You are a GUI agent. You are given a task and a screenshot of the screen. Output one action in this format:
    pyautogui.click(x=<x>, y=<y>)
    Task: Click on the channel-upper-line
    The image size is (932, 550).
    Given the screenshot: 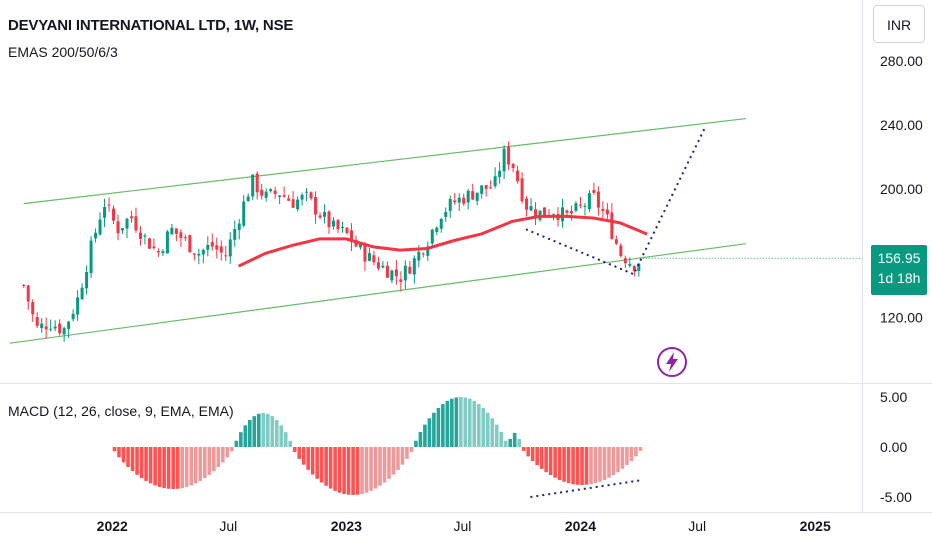 What is the action you would take?
    pyautogui.click(x=384, y=161)
    